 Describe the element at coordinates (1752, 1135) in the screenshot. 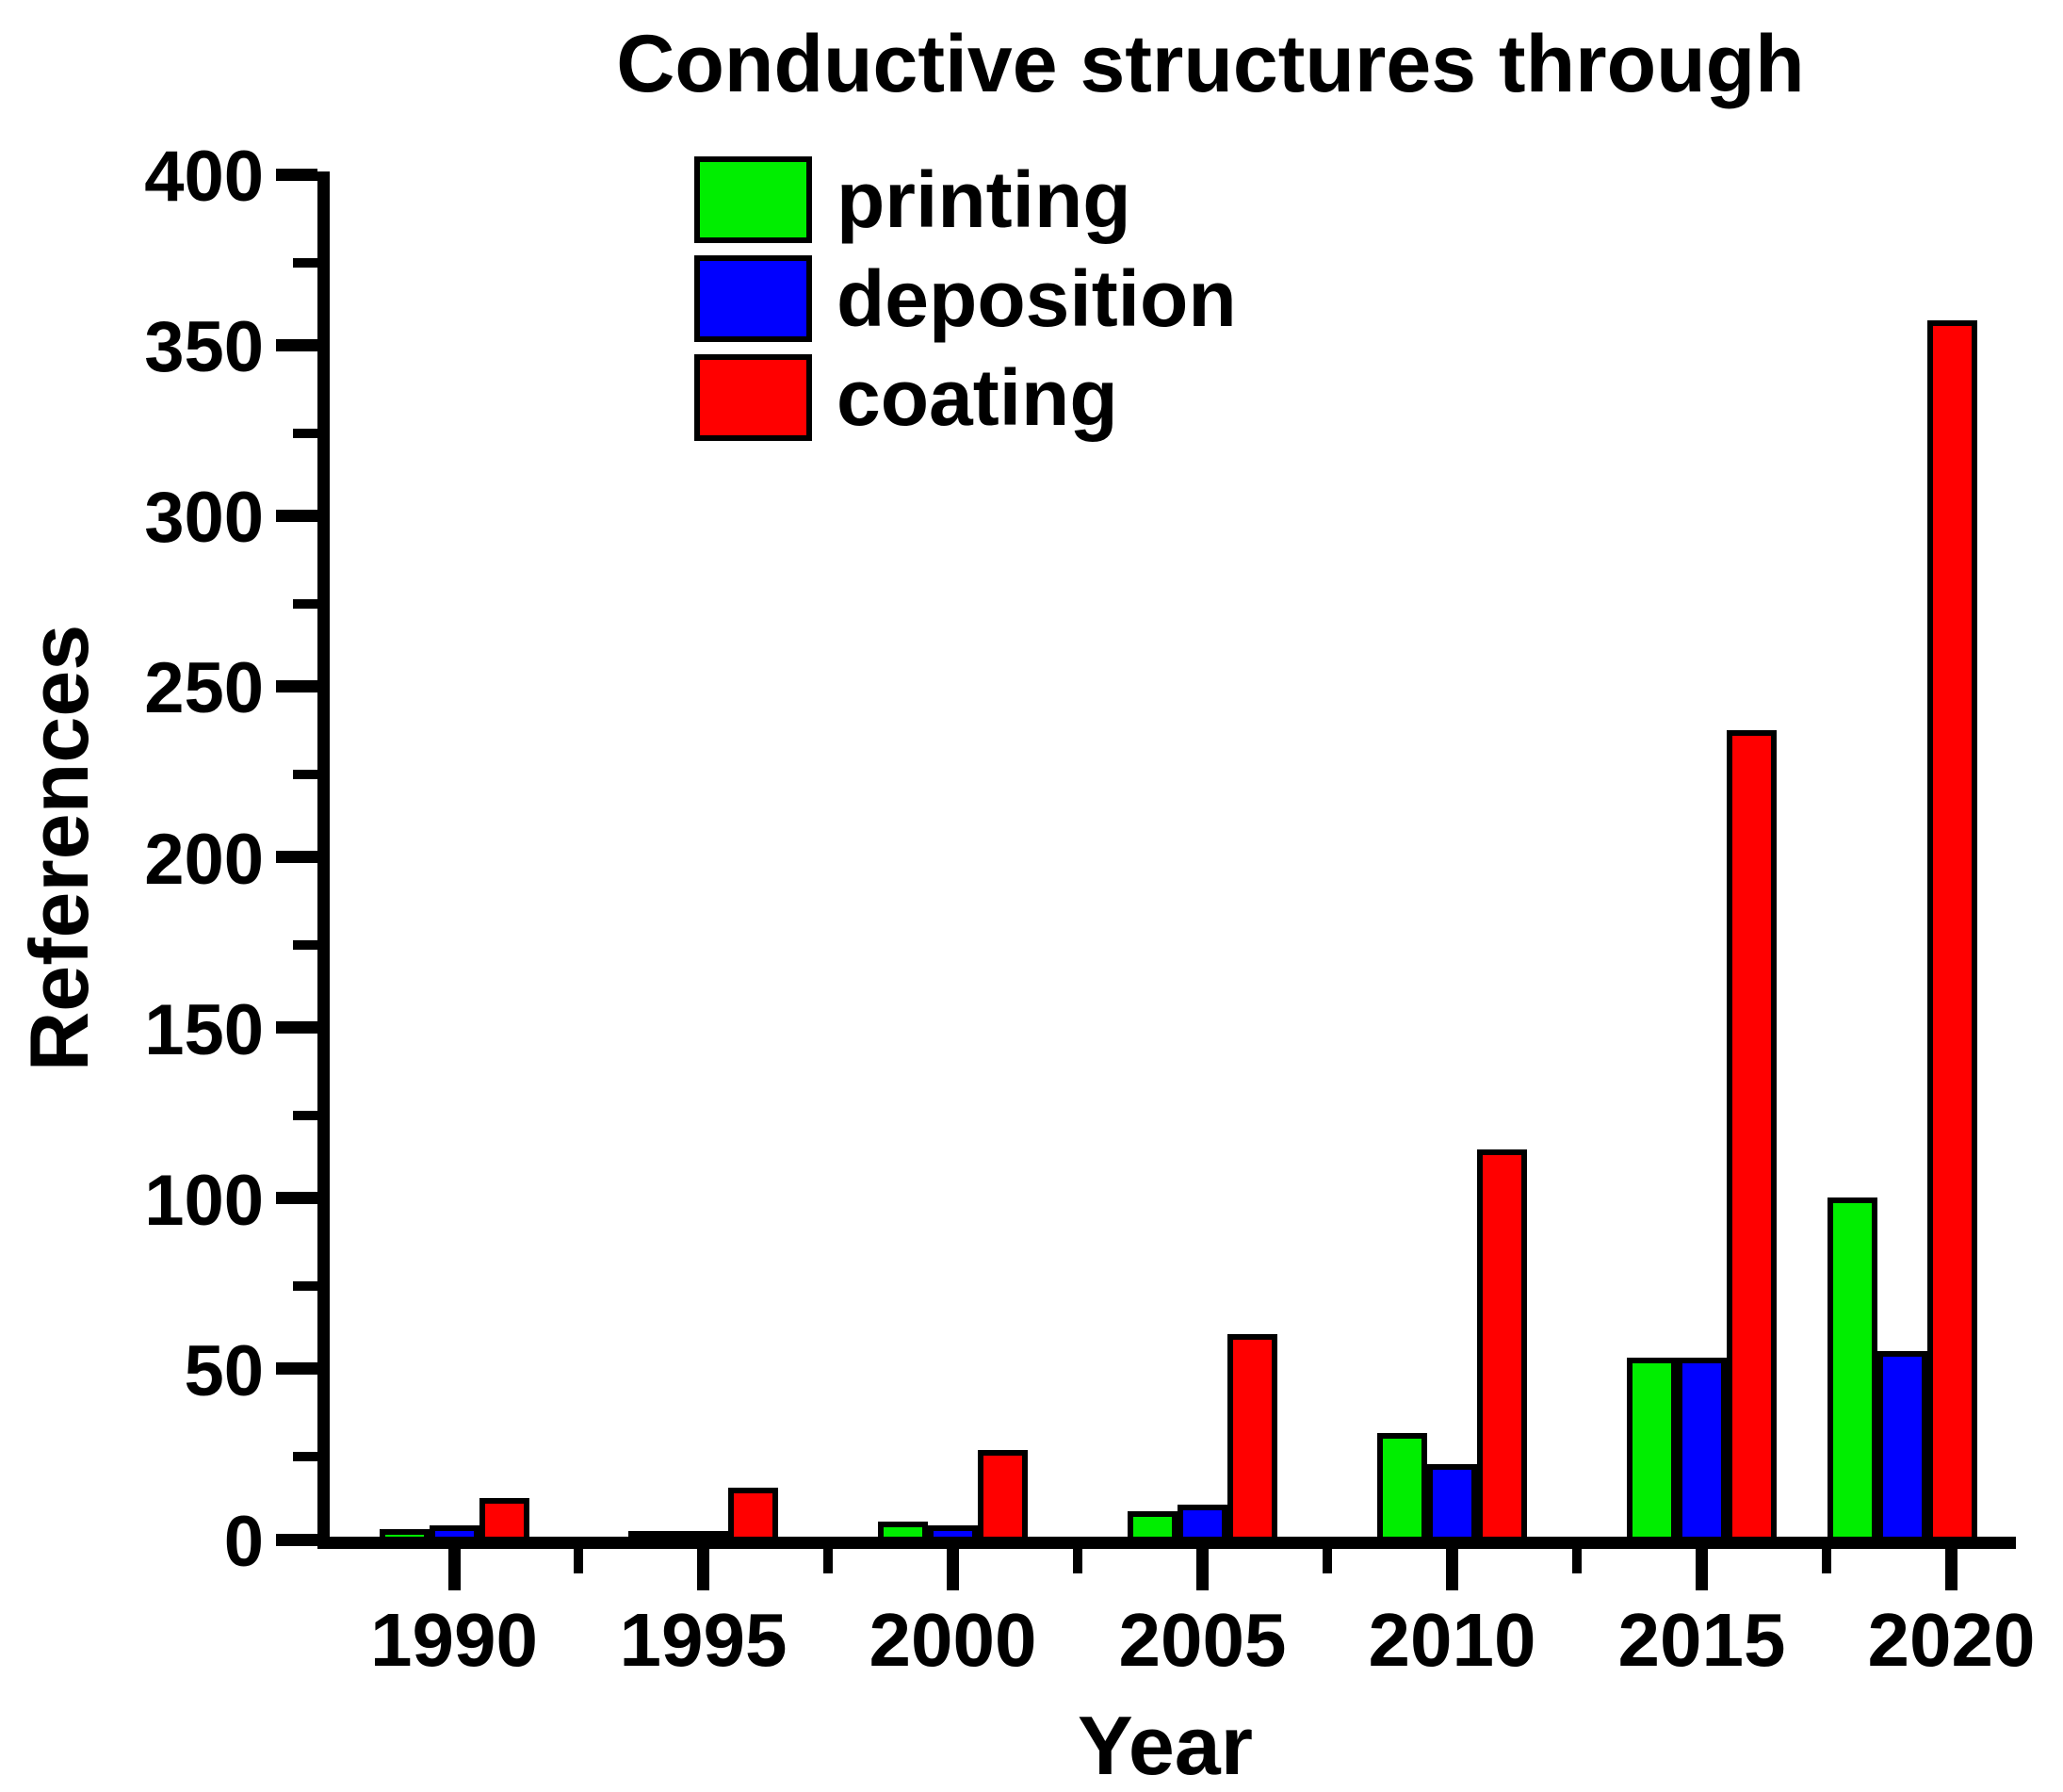

I see `bar-coating-2015` at that location.